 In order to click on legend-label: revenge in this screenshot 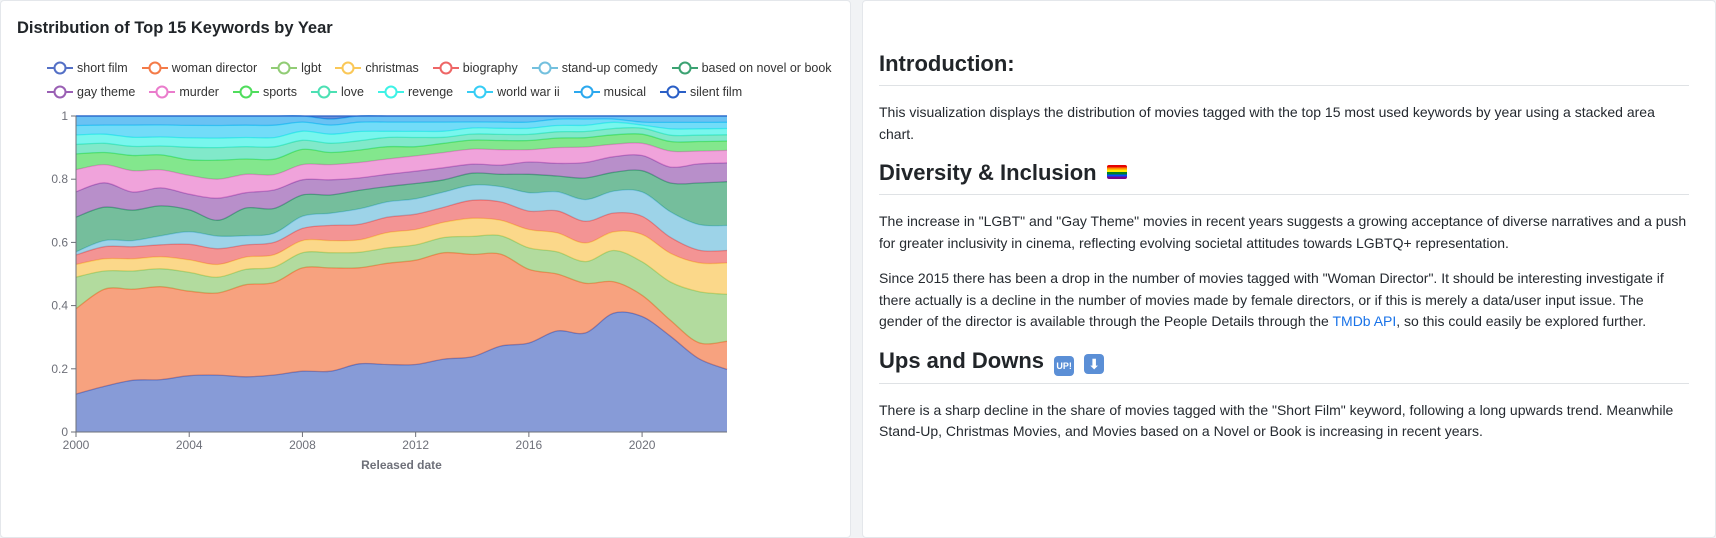, I will do `click(430, 92)`.